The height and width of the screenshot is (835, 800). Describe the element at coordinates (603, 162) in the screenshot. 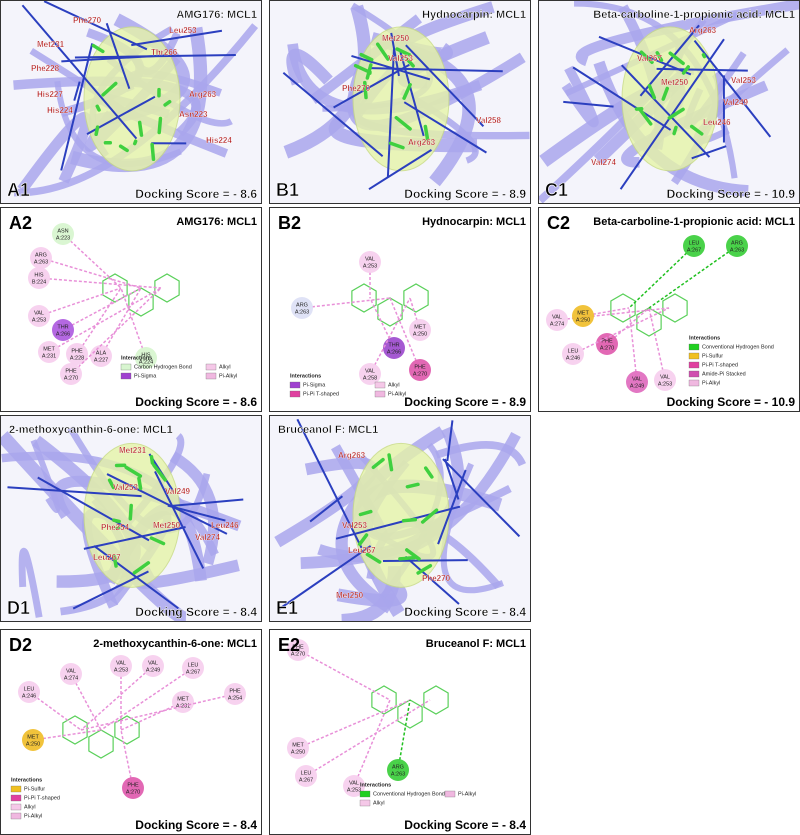

I see `residue-label: Val274` at that location.